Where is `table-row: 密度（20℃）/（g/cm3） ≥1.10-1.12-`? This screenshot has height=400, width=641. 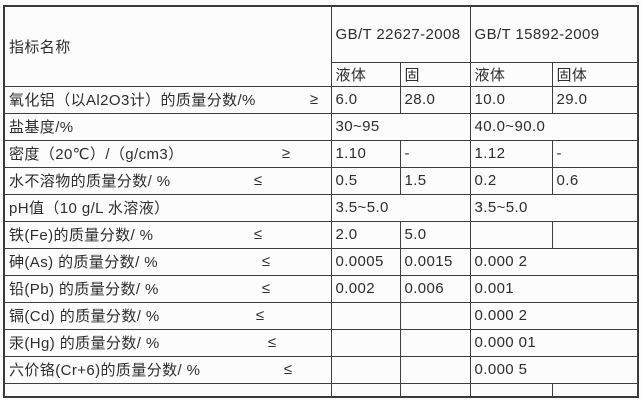 table-row: 密度（20℃）/（g/cm3） ≥1.10-1.12- is located at coordinates (321, 153).